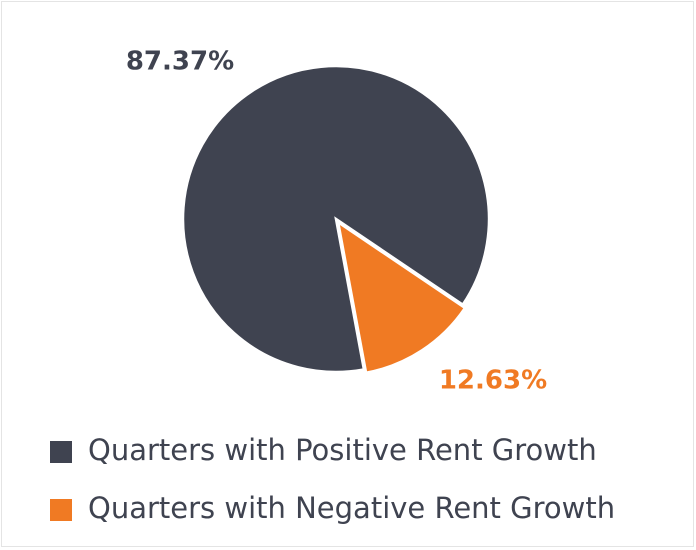 This screenshot has width=696, height=550. I want to click on pie-slice, so click(401, 297).